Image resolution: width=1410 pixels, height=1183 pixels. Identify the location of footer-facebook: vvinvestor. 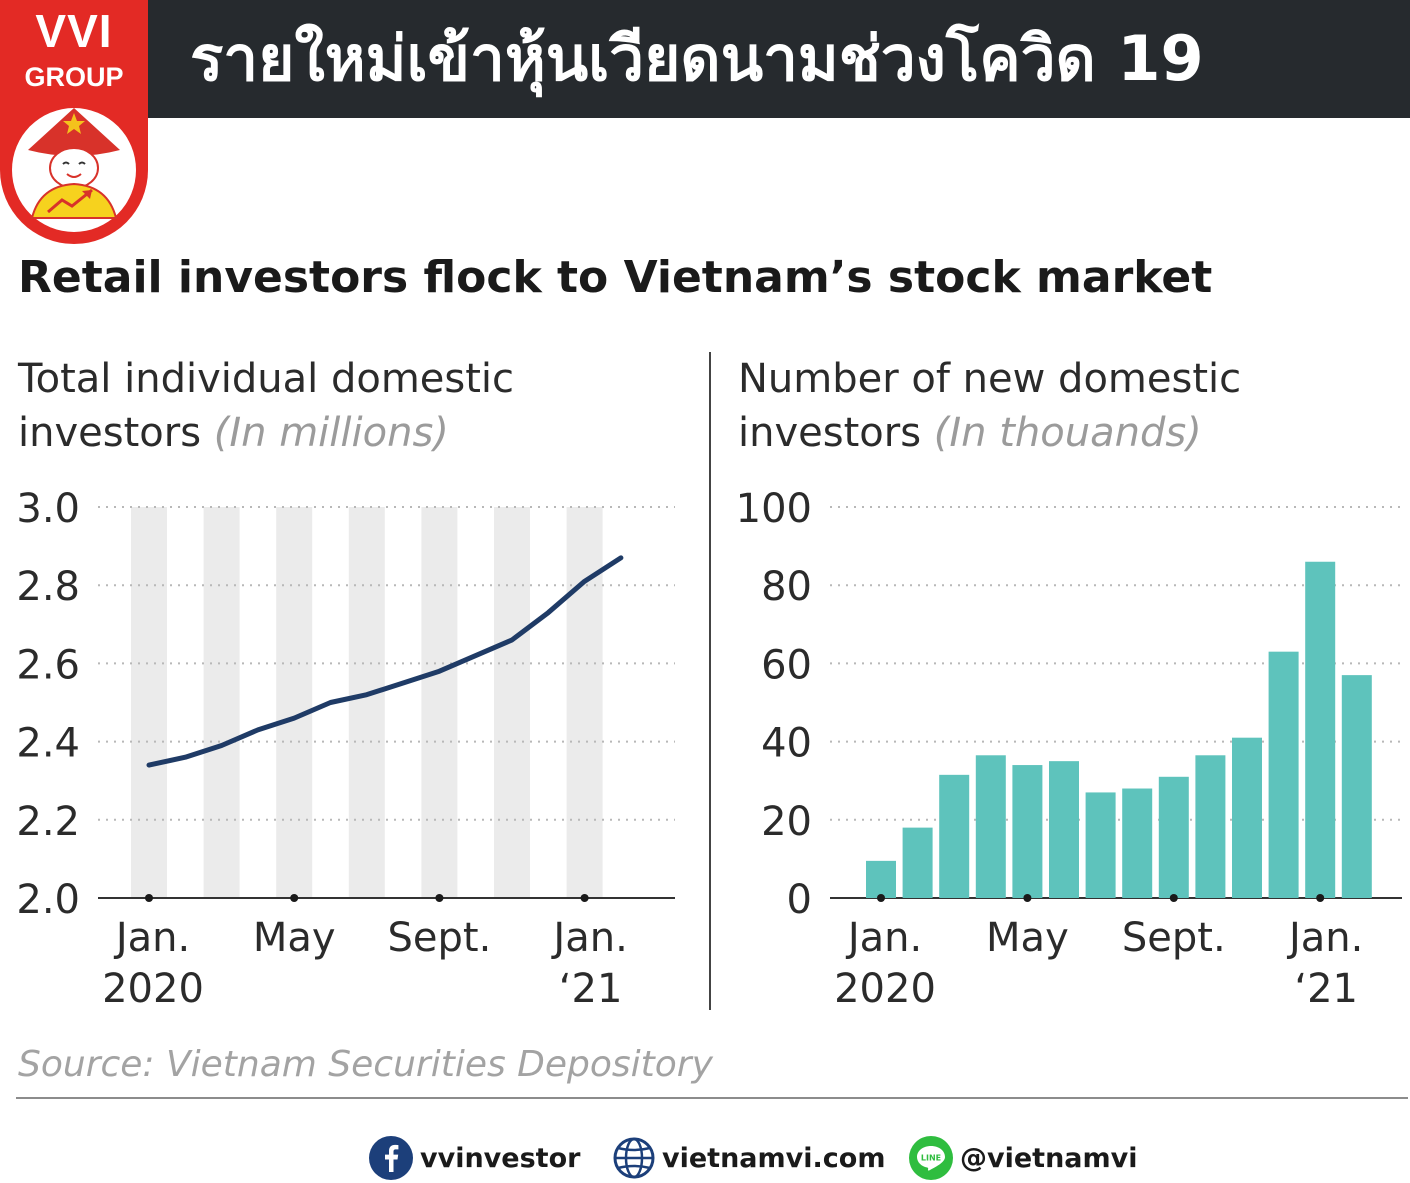
(474, 1158).